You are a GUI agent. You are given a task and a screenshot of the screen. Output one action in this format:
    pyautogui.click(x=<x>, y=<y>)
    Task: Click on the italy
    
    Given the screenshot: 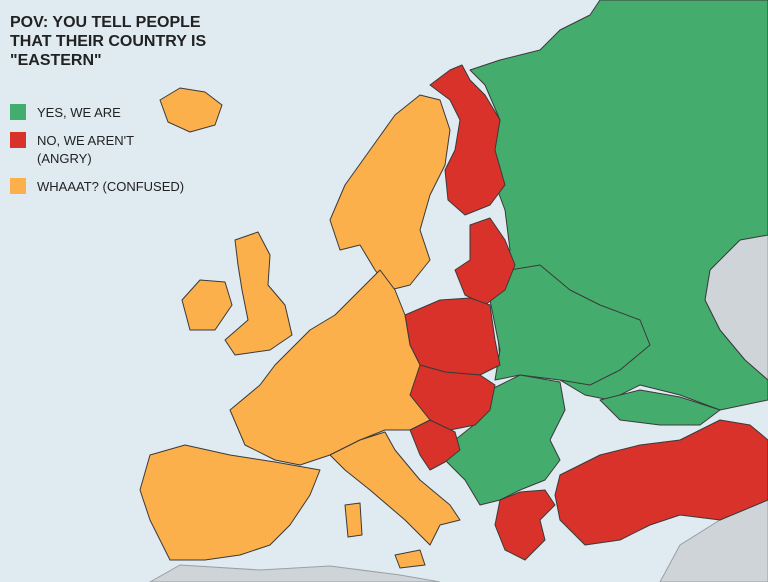 What is the action you would take?
    pyautogui.click(x=395, y=488)
    